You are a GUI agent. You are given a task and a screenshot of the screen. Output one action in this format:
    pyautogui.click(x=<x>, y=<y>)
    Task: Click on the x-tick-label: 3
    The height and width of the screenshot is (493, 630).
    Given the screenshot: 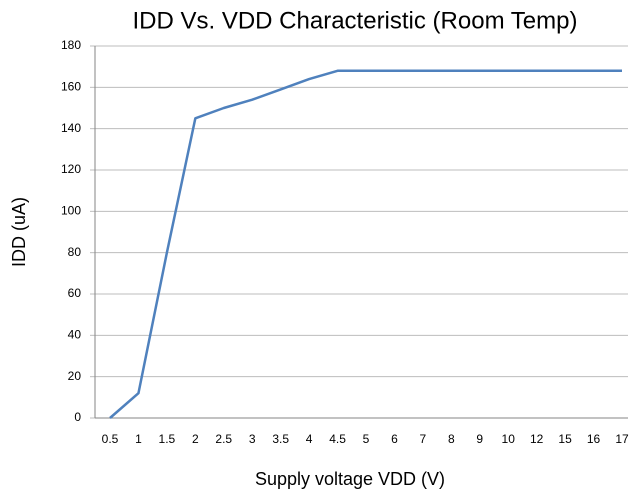 What is the action you would take?
    pyautogui.click(x=252, y=439)
    